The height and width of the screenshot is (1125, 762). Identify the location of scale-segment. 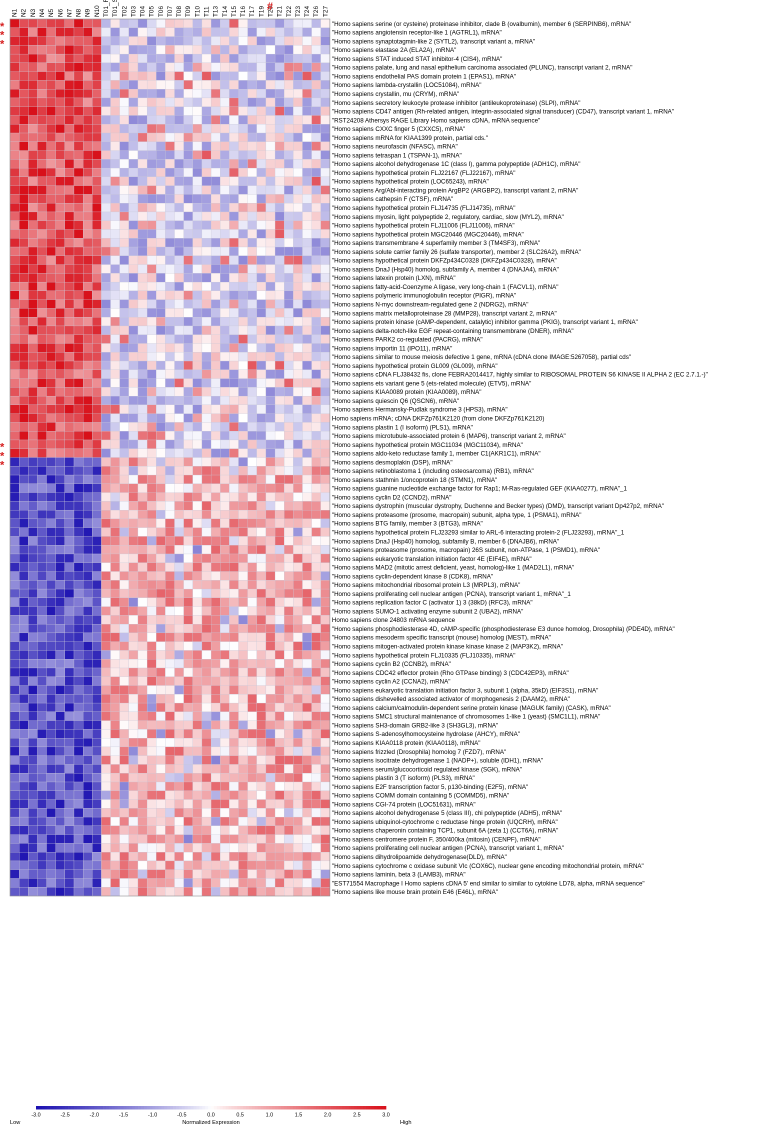
(385, 1108).